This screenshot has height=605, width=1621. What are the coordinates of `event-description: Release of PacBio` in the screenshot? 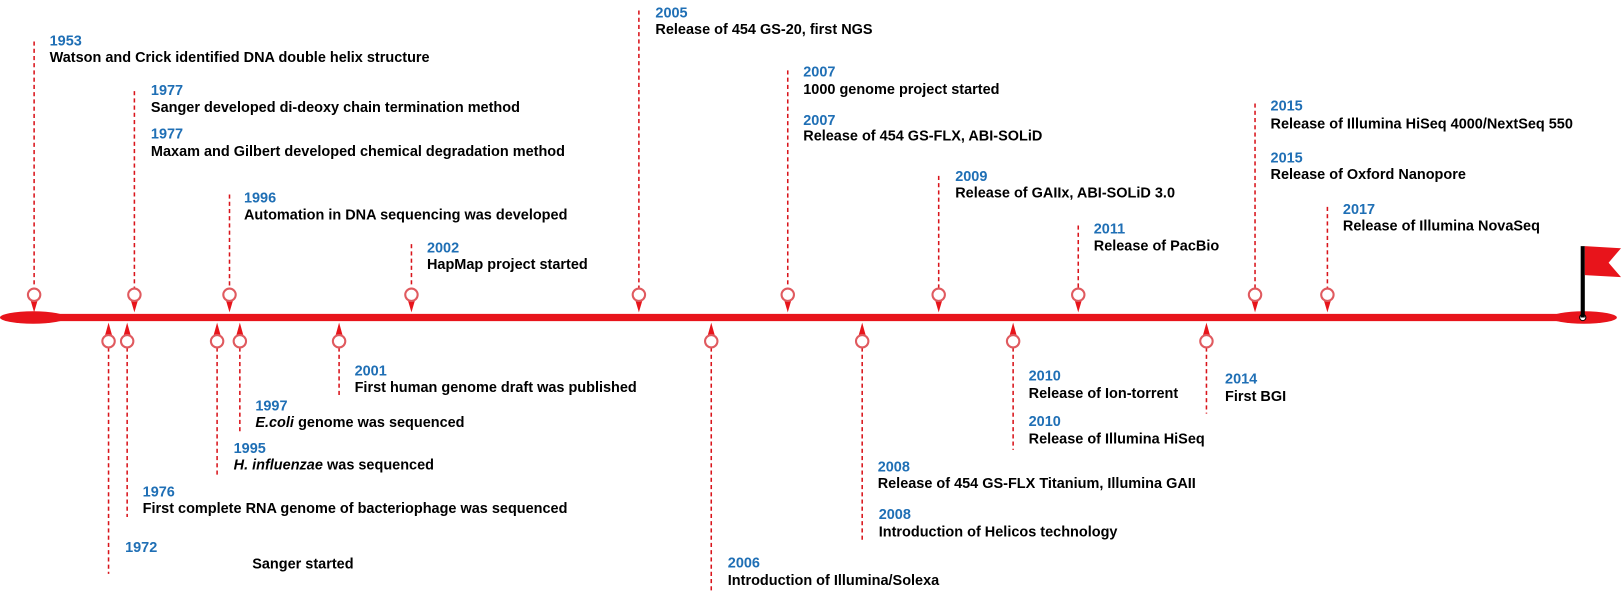 It's located at (1157, 246).